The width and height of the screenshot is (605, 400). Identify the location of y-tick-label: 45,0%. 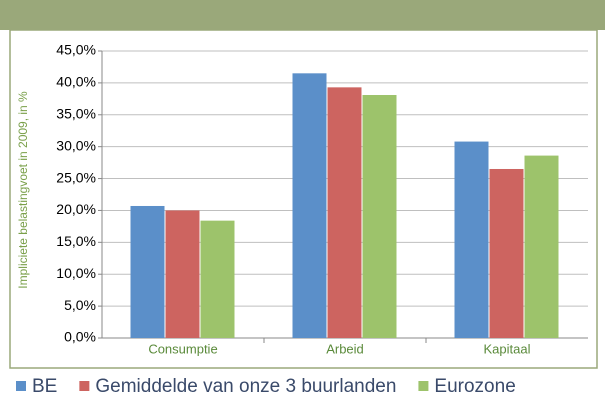
(76, 50).